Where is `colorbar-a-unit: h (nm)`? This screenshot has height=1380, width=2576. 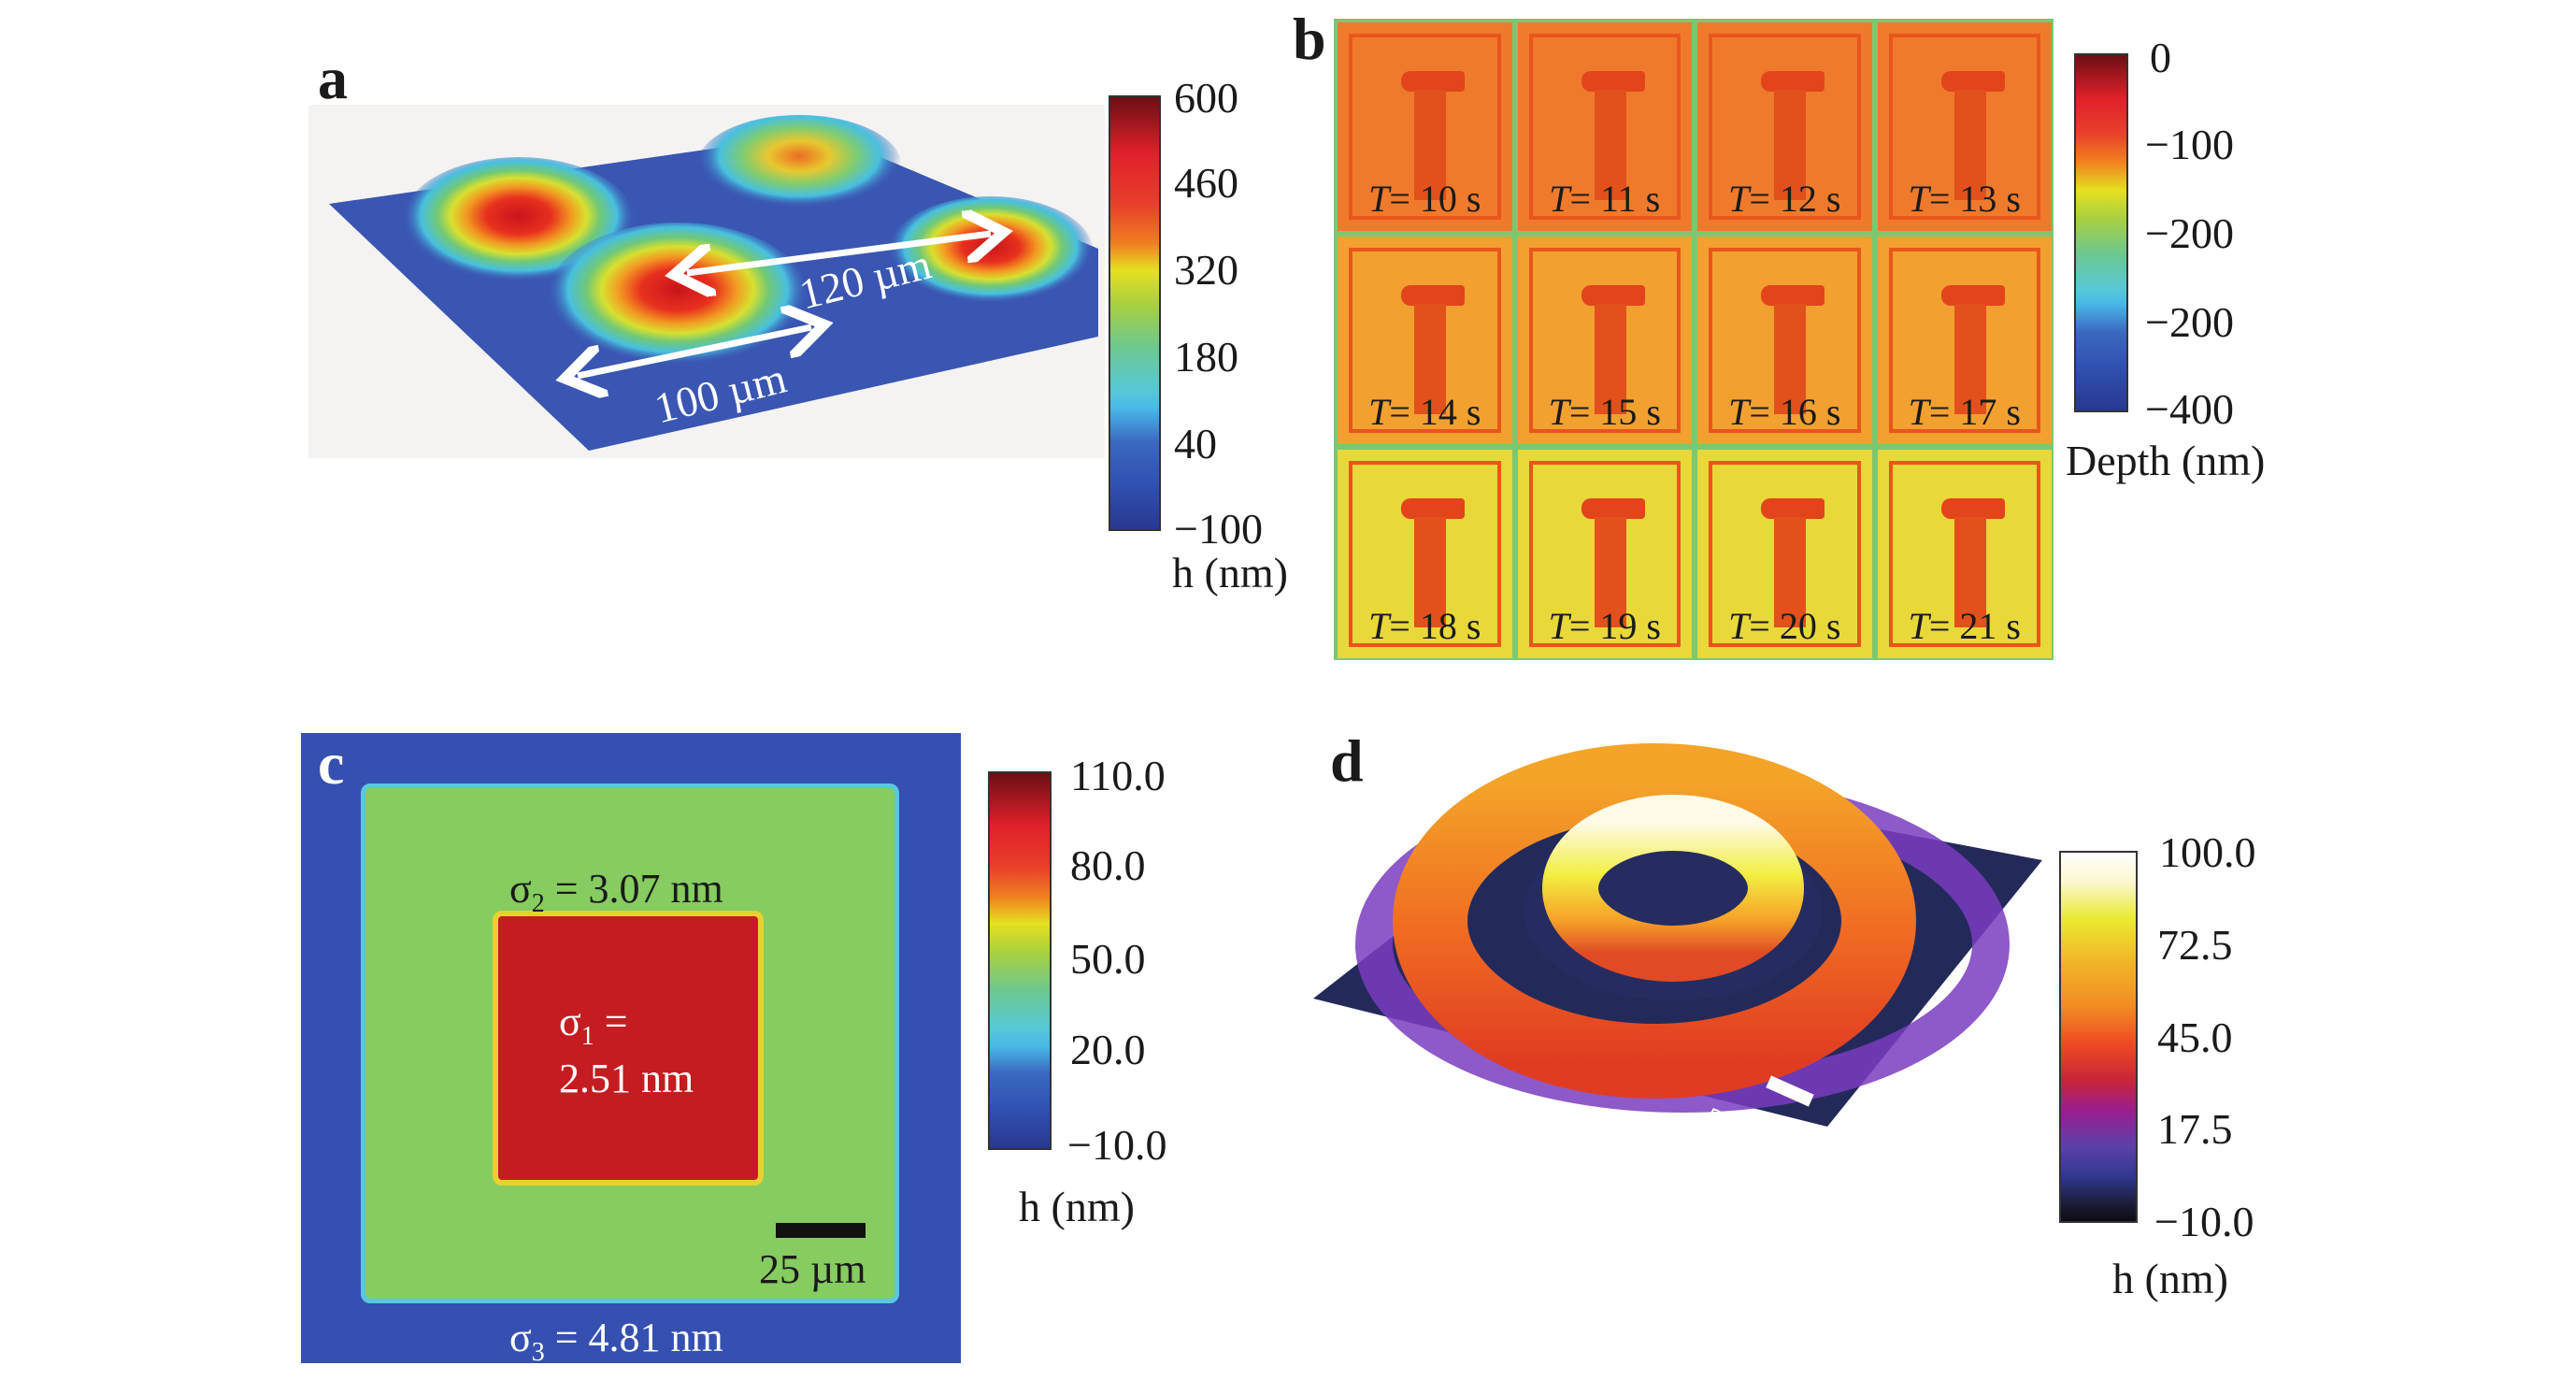
colorbar-a-unit: h (nm) is located at coordinates (1230, 573).